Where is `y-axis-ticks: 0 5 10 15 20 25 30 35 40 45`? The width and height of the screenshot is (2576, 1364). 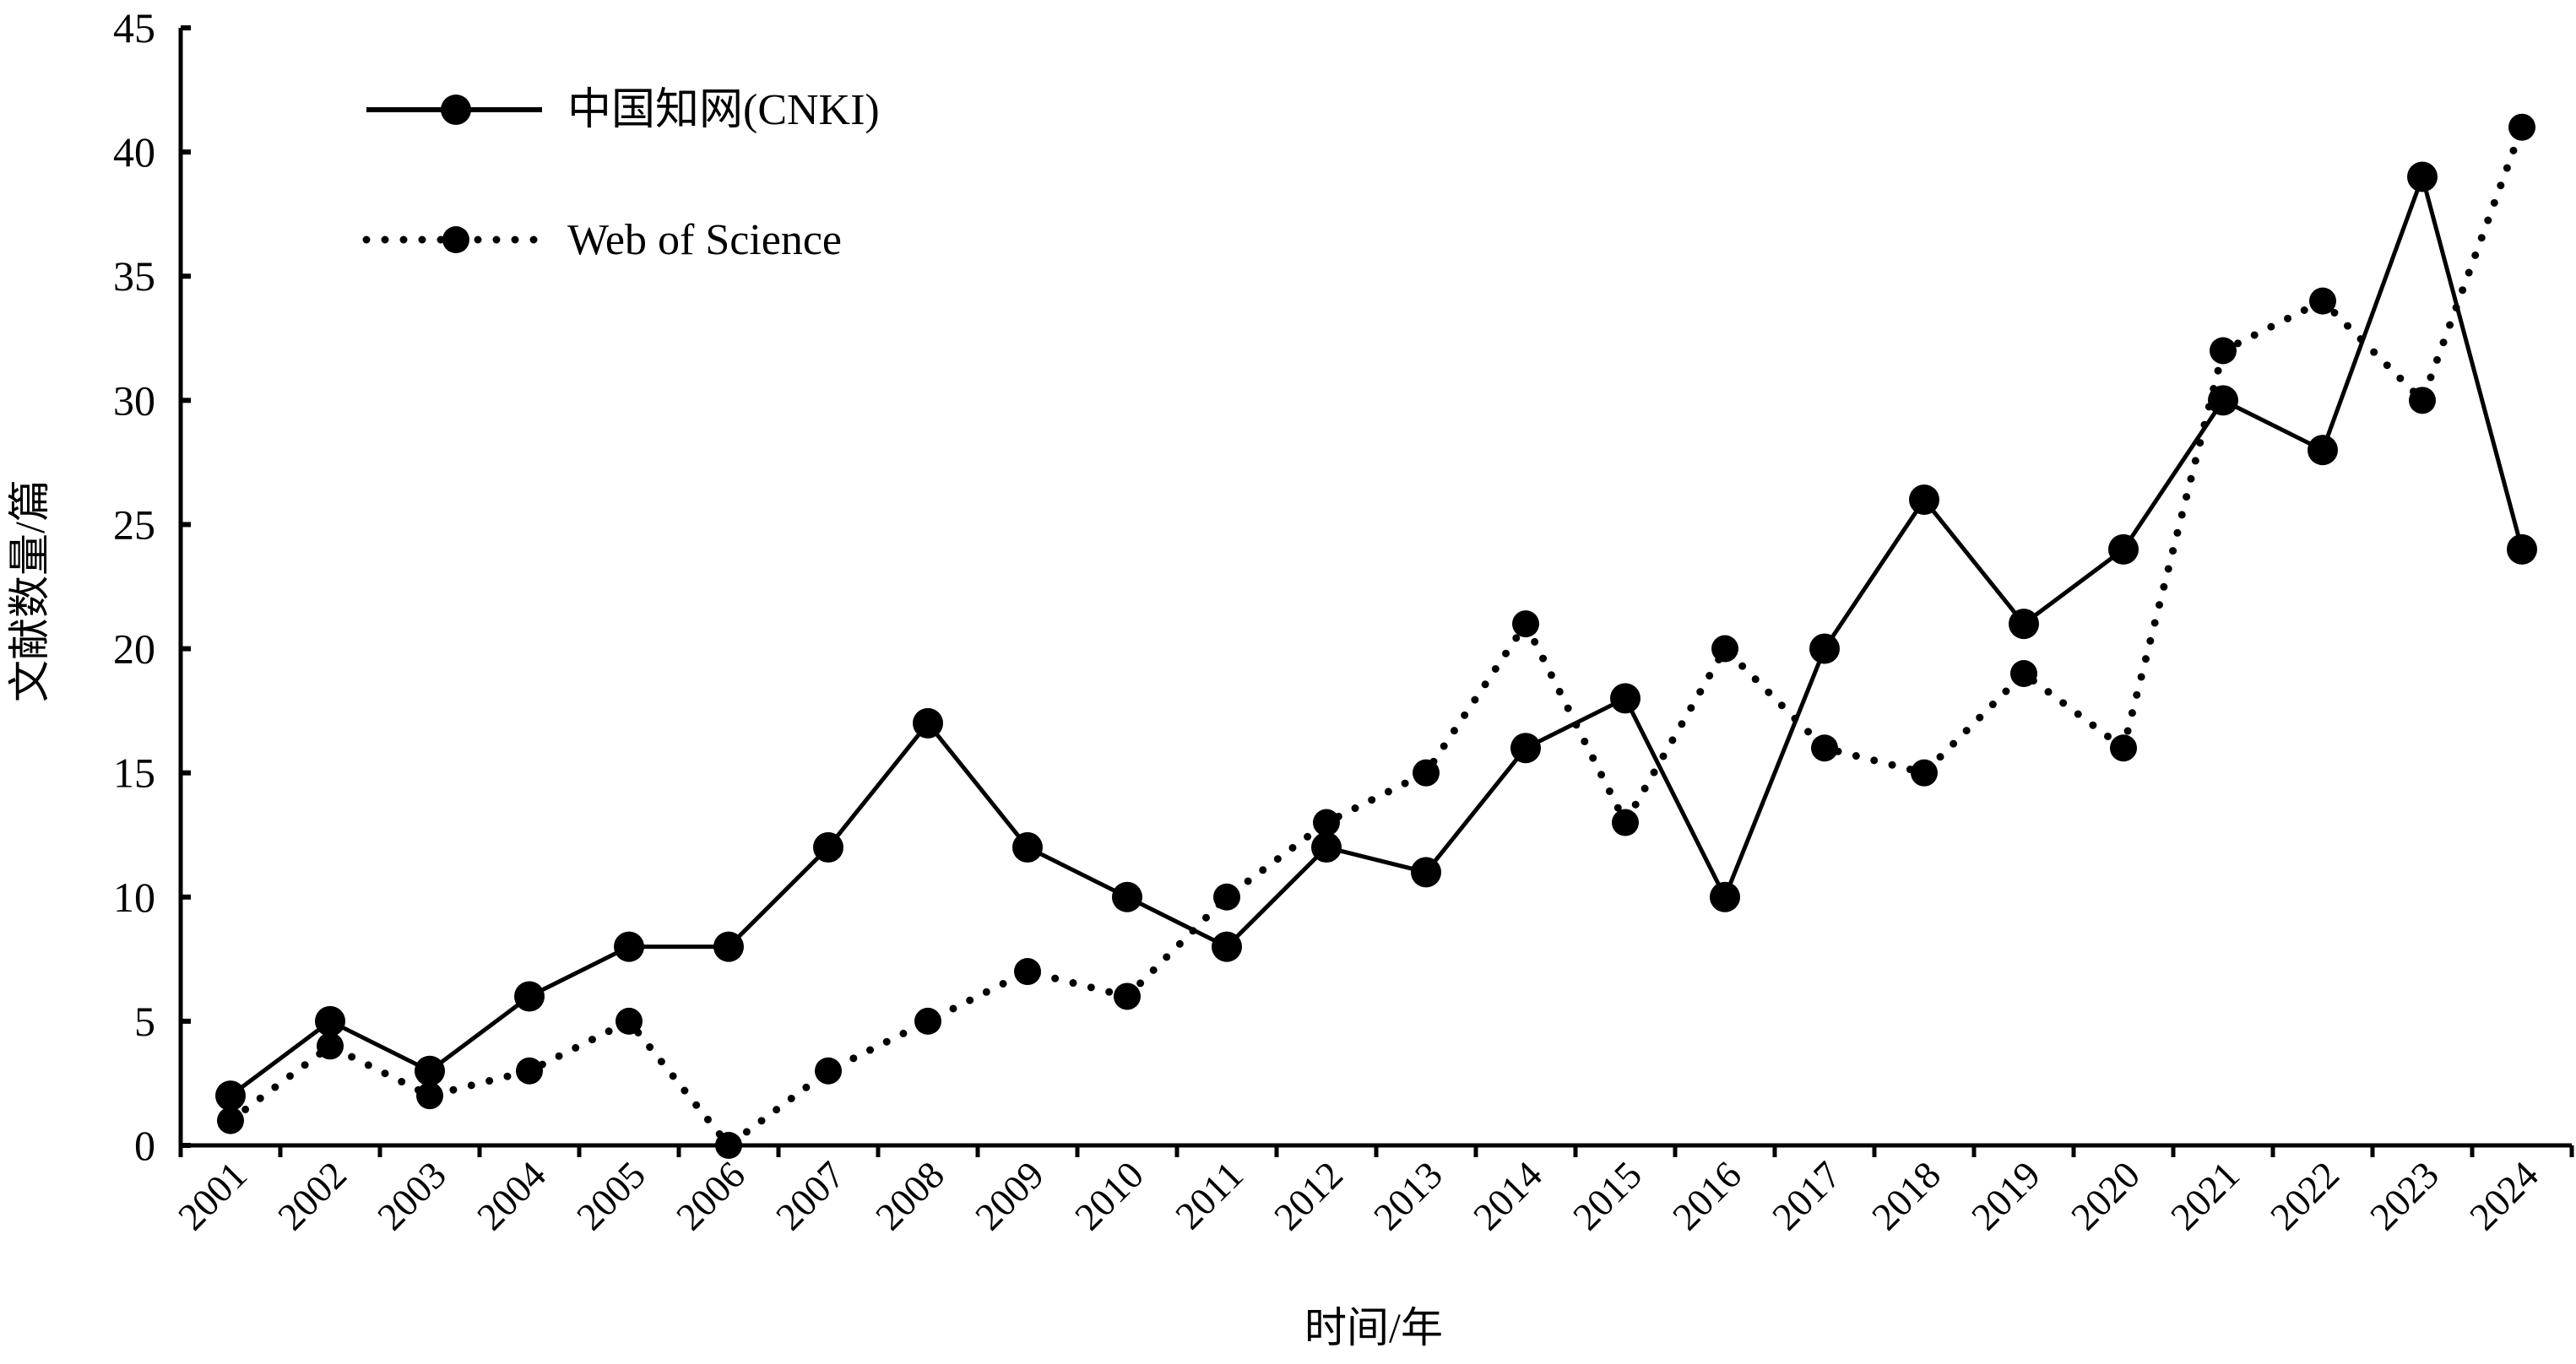
y-axis-ticks: 0 5 10 15 20 25 30 35 40 45 is located at coordinates (152, 586).